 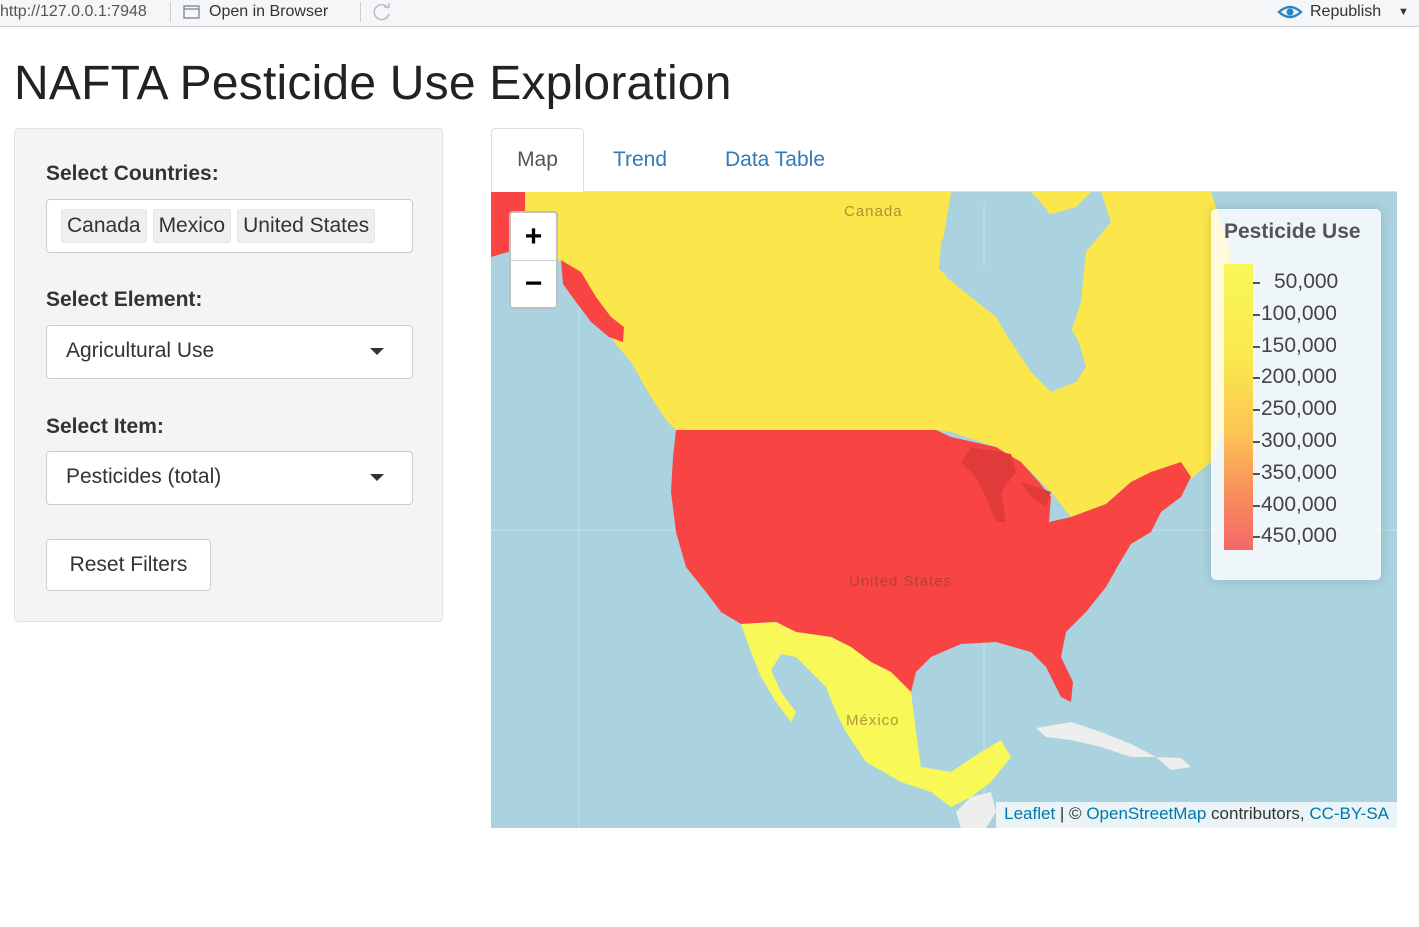 What do you see at coordinates (1013, 292) in the screenshot?
I see `hudson-bay` at bounding box center [1013, 292].